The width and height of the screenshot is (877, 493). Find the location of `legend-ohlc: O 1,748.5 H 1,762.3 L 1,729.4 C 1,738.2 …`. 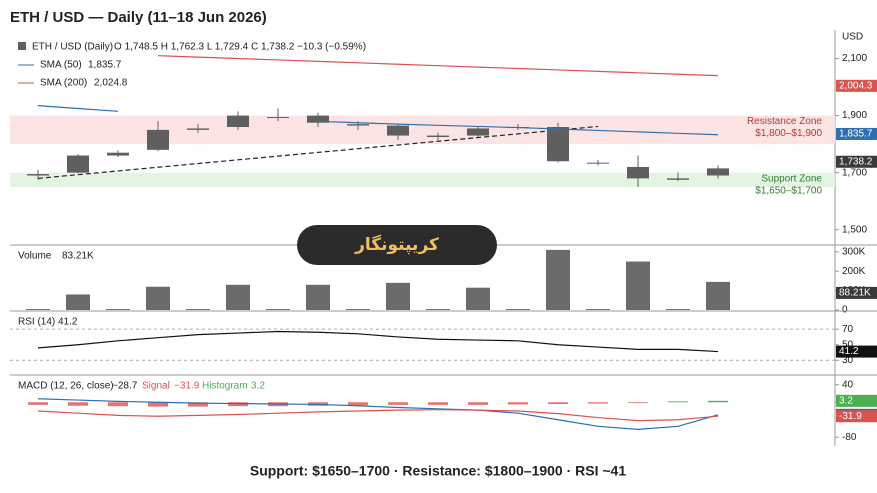

legend-ohlc: O 1,748.5 H 1,762.3 L 1,729.4 C 1,738.2 … is located at coordinates (240, 47).